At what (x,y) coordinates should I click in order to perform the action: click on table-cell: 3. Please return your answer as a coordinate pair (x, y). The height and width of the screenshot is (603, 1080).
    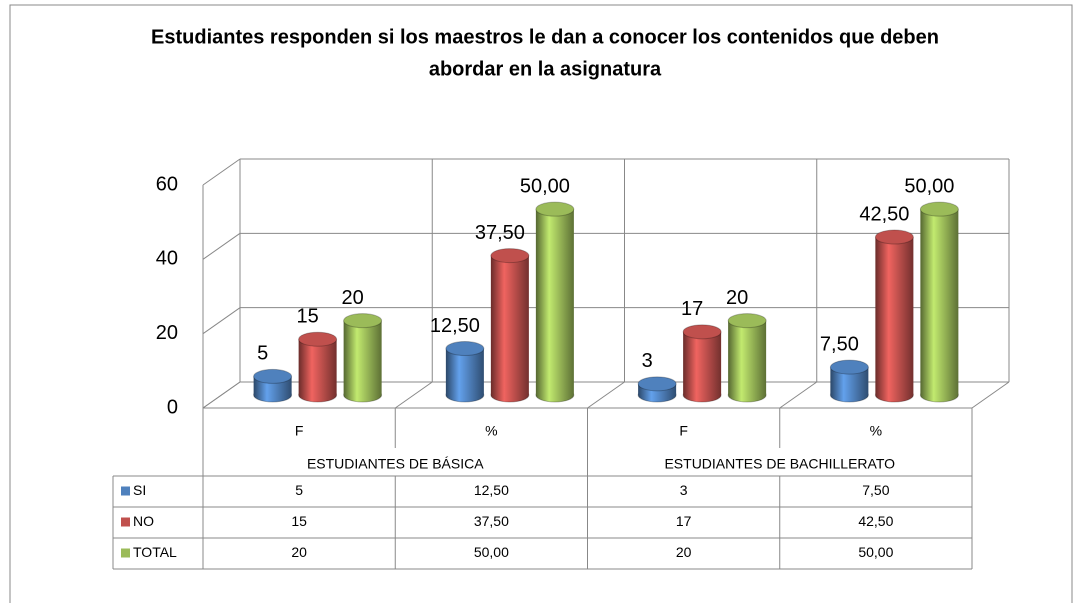
    Looking at the image, I should click on (684, 490).